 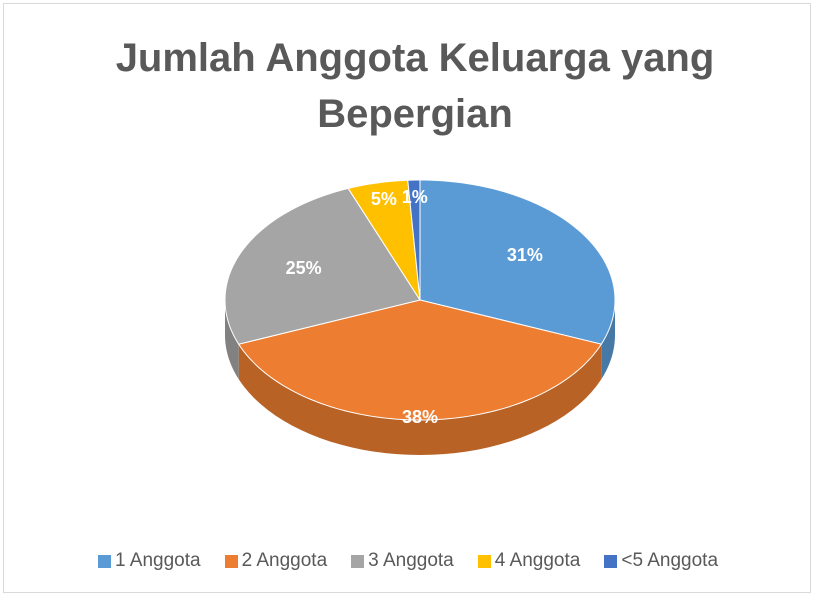 What do you see at coordinates (411, 560) in the screenshot?
I see `legend-label: 3 Anggota` at bounding box center [411, 560].